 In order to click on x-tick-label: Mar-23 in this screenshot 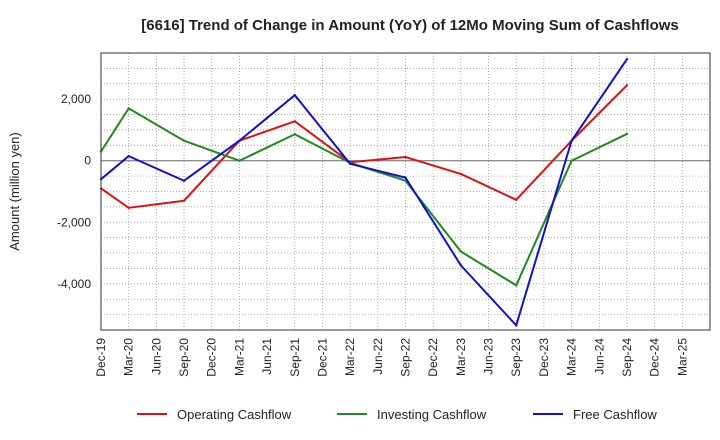, I will do `click(461, 357)`.